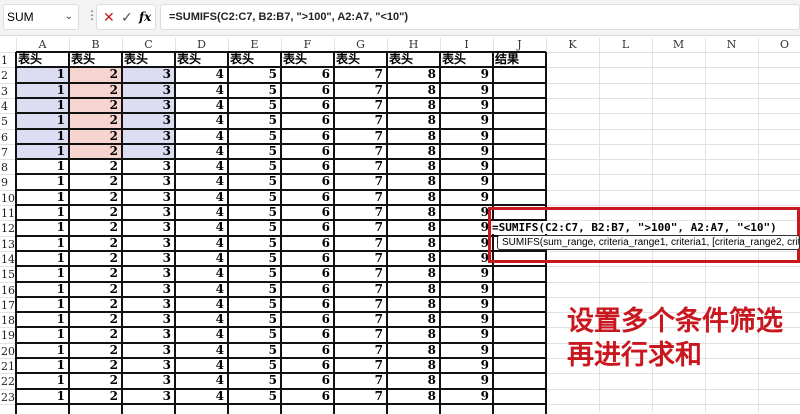  Describe the element at coordinates (4, 122) in the screenshot. I see `row-header-5: 5` at that location.